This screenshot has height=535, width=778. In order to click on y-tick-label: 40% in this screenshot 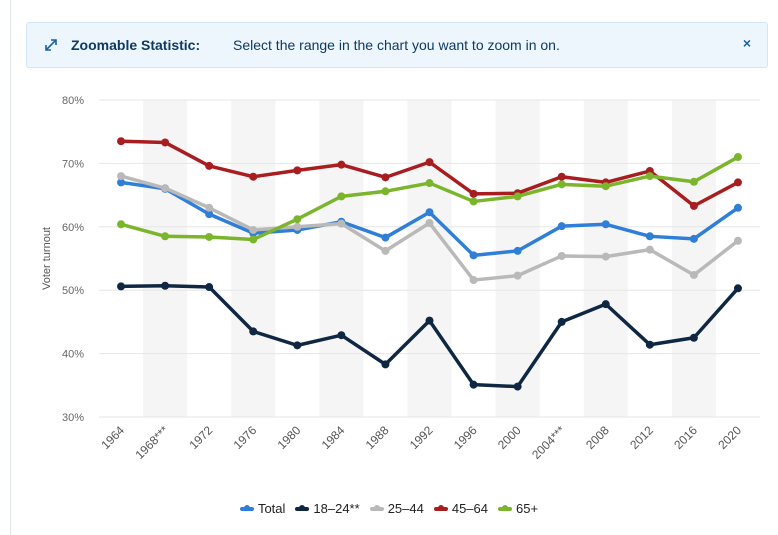, I will do `click(73, 355)`.